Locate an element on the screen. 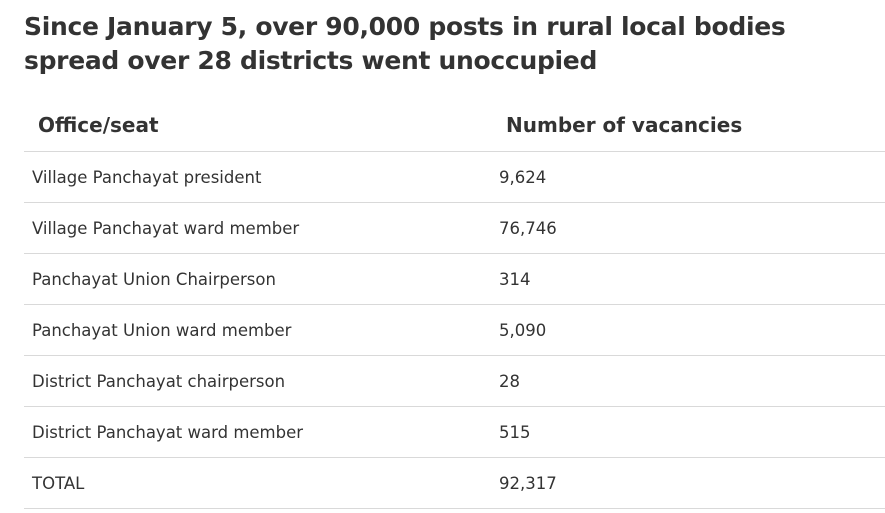 The height and width of the screenshot is (513, 885). vacancies-cell: 76,746 is located at coordinates (528, 228).